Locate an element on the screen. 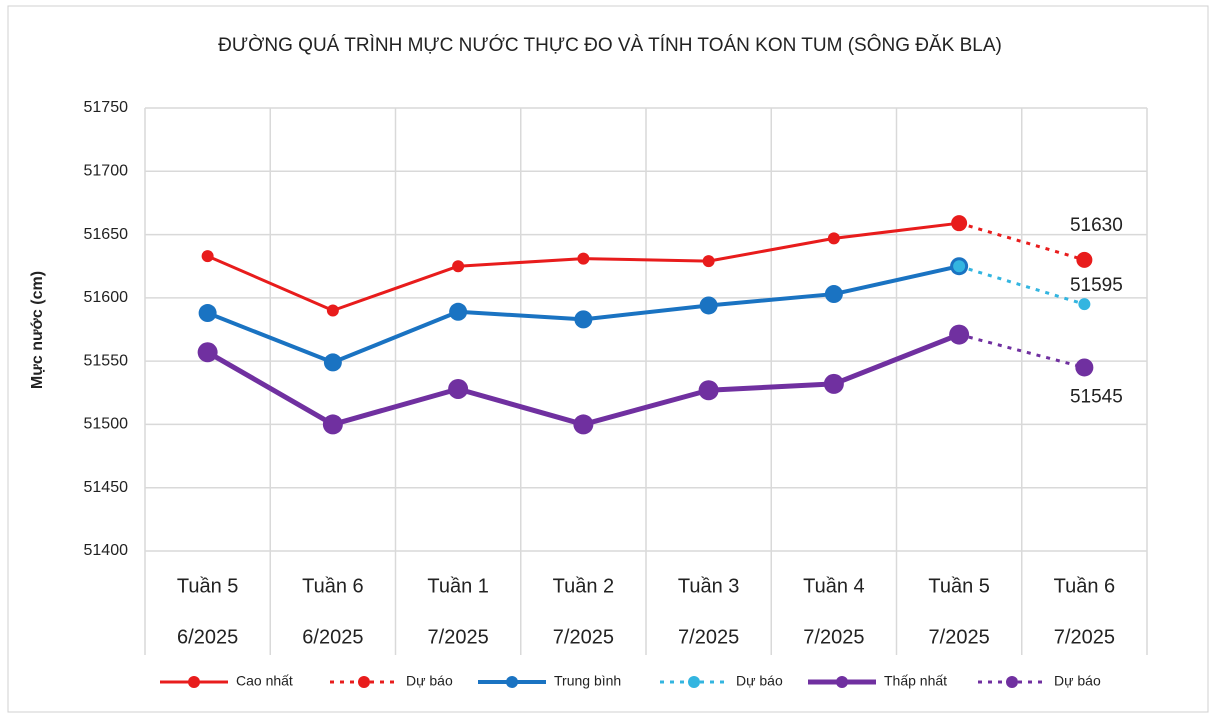 The image size is (1216, 718). legend-label: Thấp nhất is located at coordinates (915, 681).